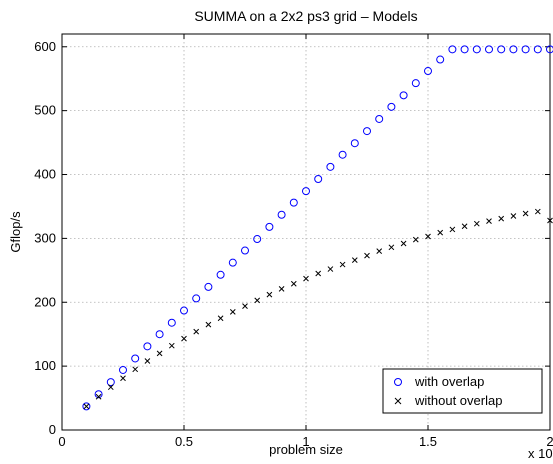 The height and width of the screenshot is (464, 553). What do you see at coordinates (305, 16) in the screenshot?
I see `chart-title: SUMMA on a 2x2 ps3 grid – Models` at bounding box center [305, 16].